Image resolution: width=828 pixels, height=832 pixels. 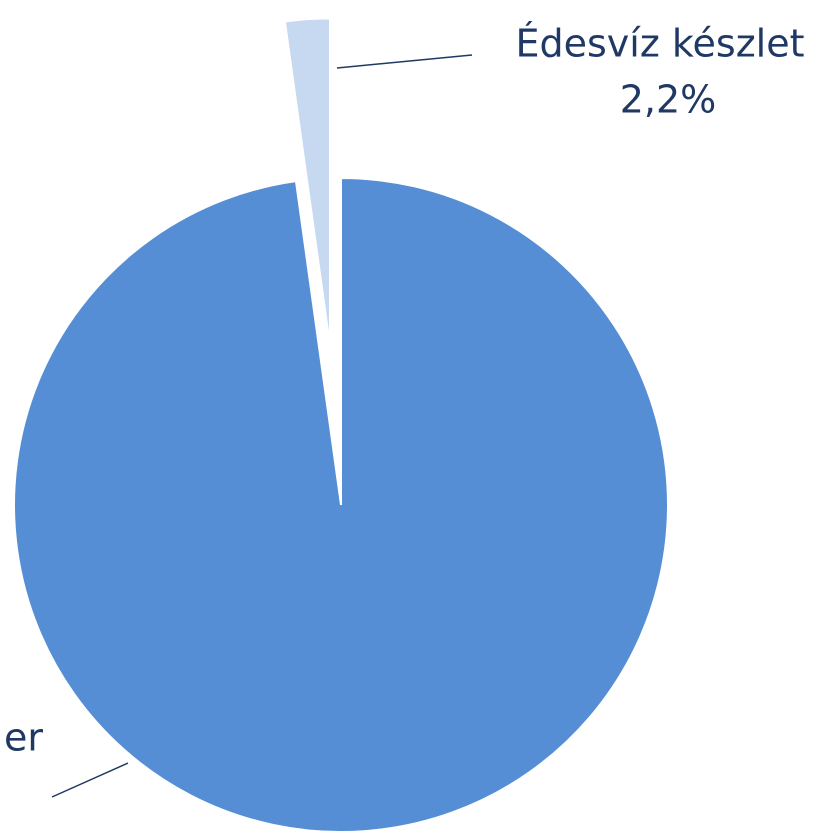 I want to click on pie-slice, so click(x=307, y=181).